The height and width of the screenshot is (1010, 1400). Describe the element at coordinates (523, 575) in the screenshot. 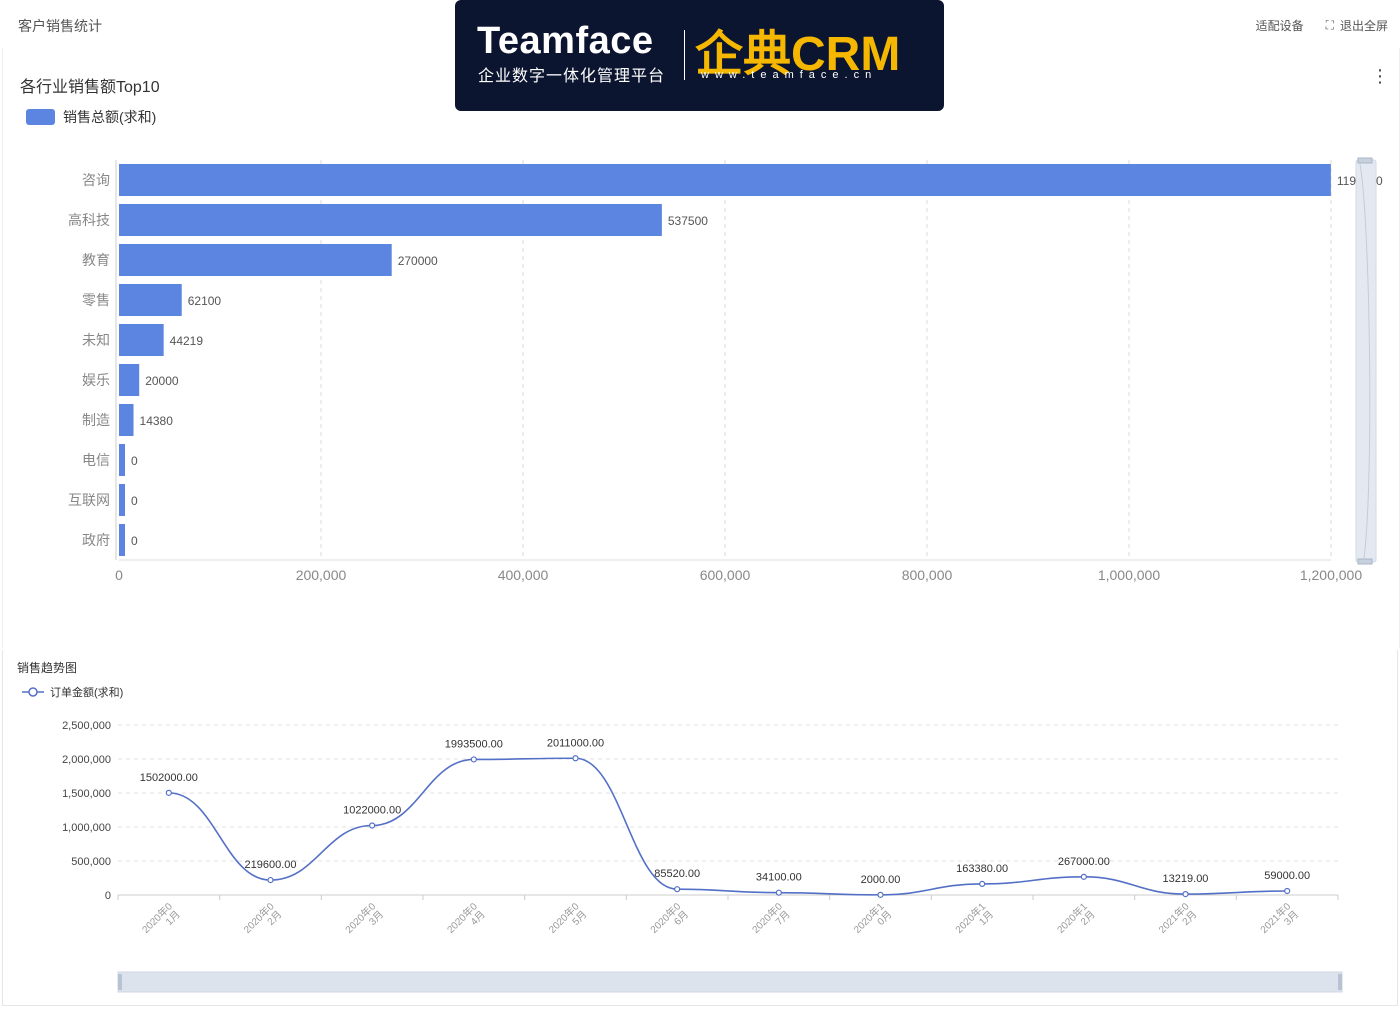

I see `x-tick-label: 400,000` at that location.